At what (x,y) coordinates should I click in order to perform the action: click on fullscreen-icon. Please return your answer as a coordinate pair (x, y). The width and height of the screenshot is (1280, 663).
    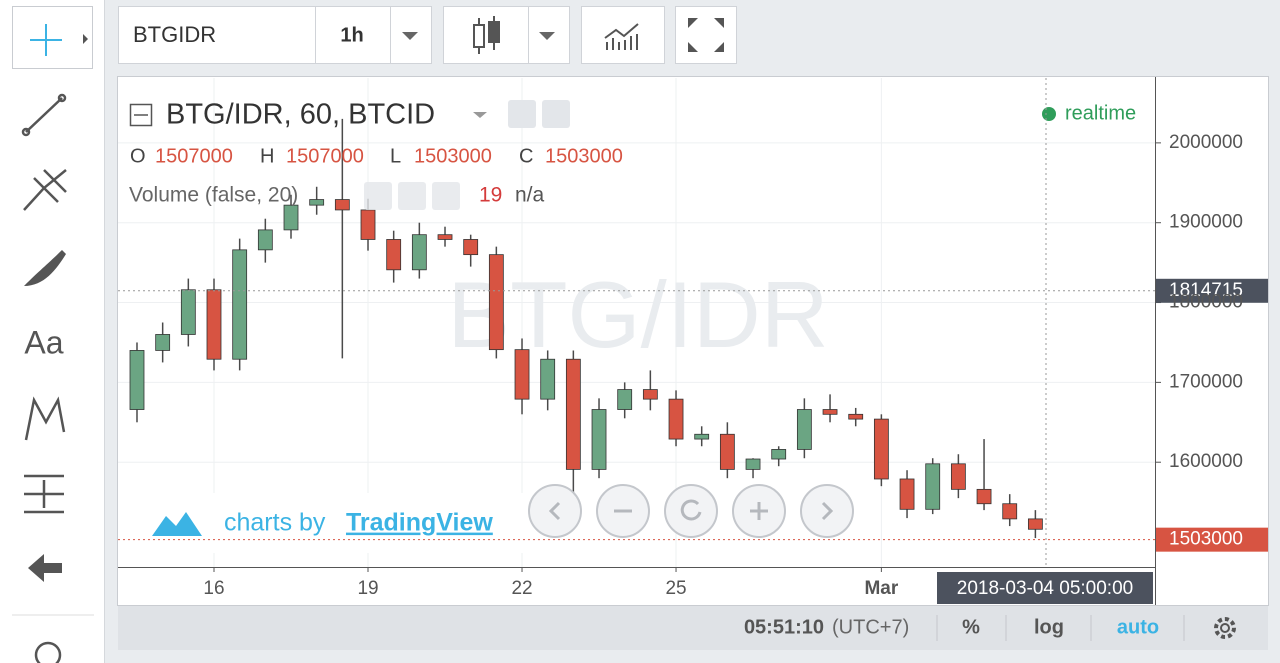
    Looking at the image, I should click on (706, 35).